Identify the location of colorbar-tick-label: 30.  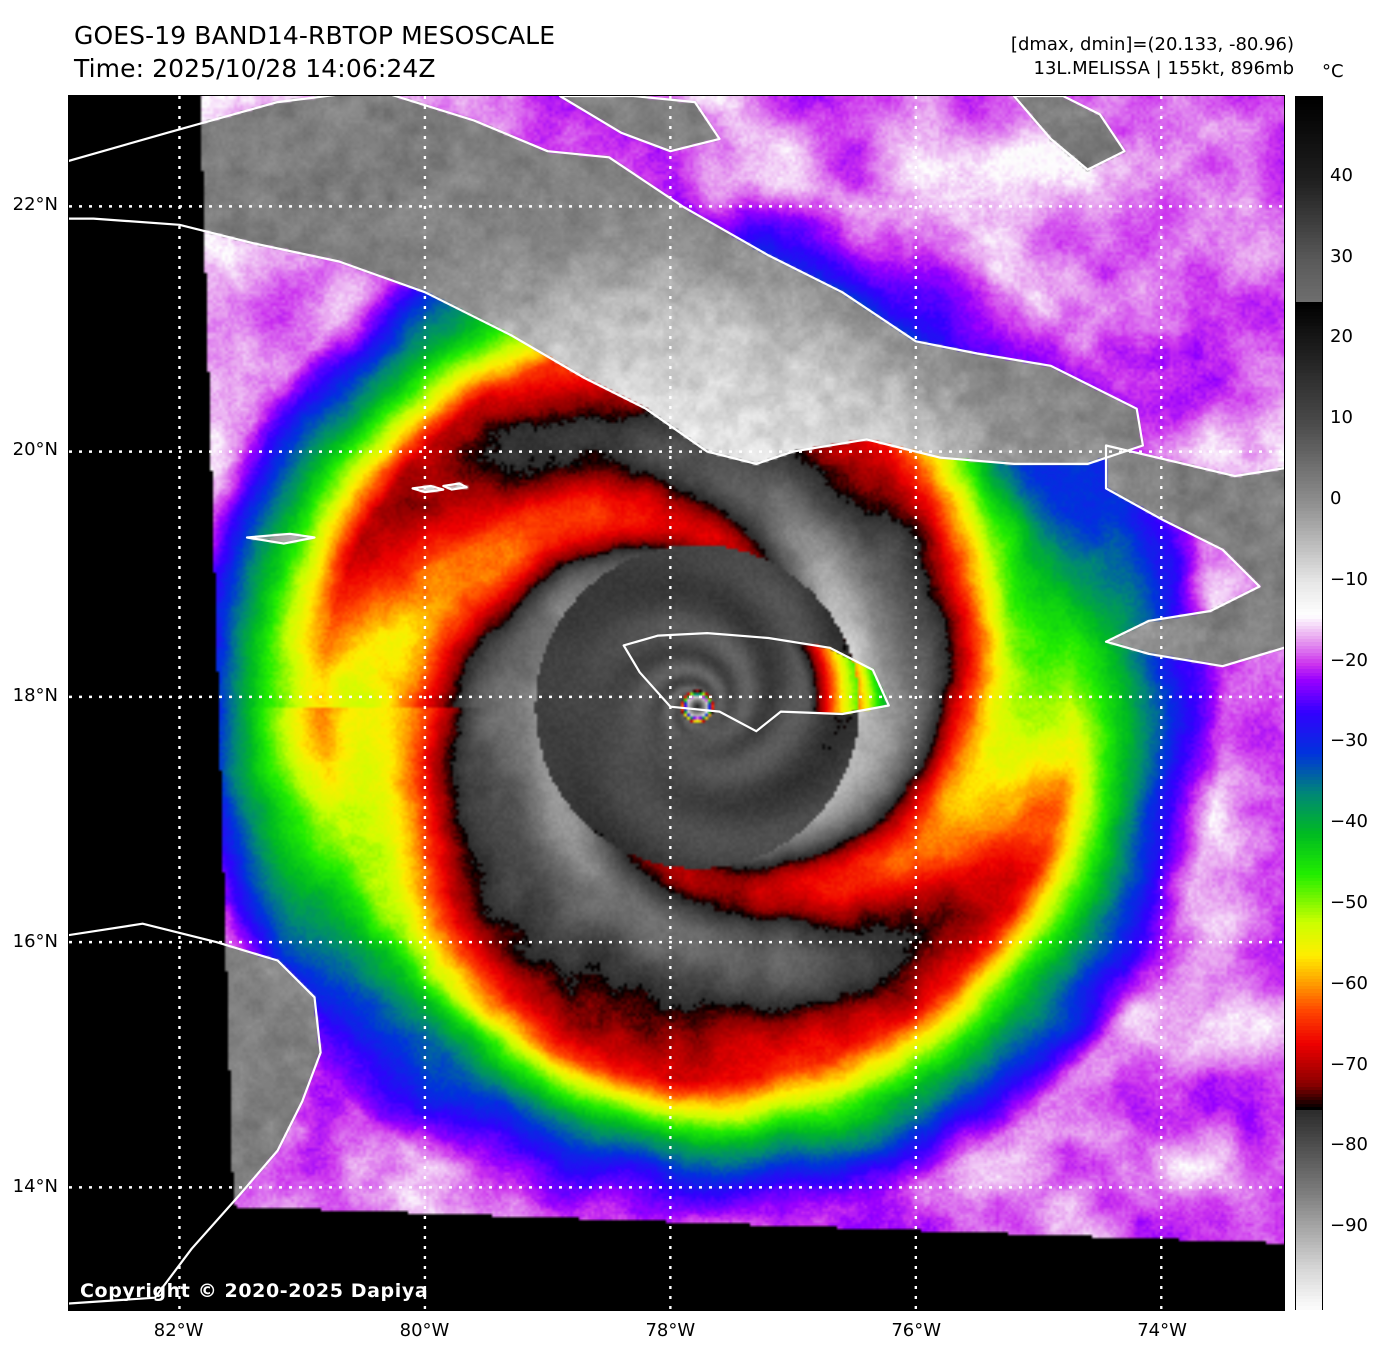
(1341, 256).